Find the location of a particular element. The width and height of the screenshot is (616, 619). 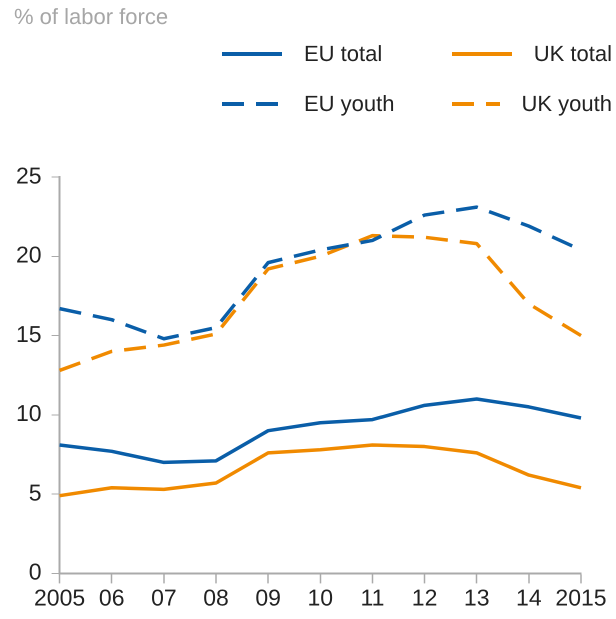

x-tick-label: 2015 is located at coordinates (581, 597).